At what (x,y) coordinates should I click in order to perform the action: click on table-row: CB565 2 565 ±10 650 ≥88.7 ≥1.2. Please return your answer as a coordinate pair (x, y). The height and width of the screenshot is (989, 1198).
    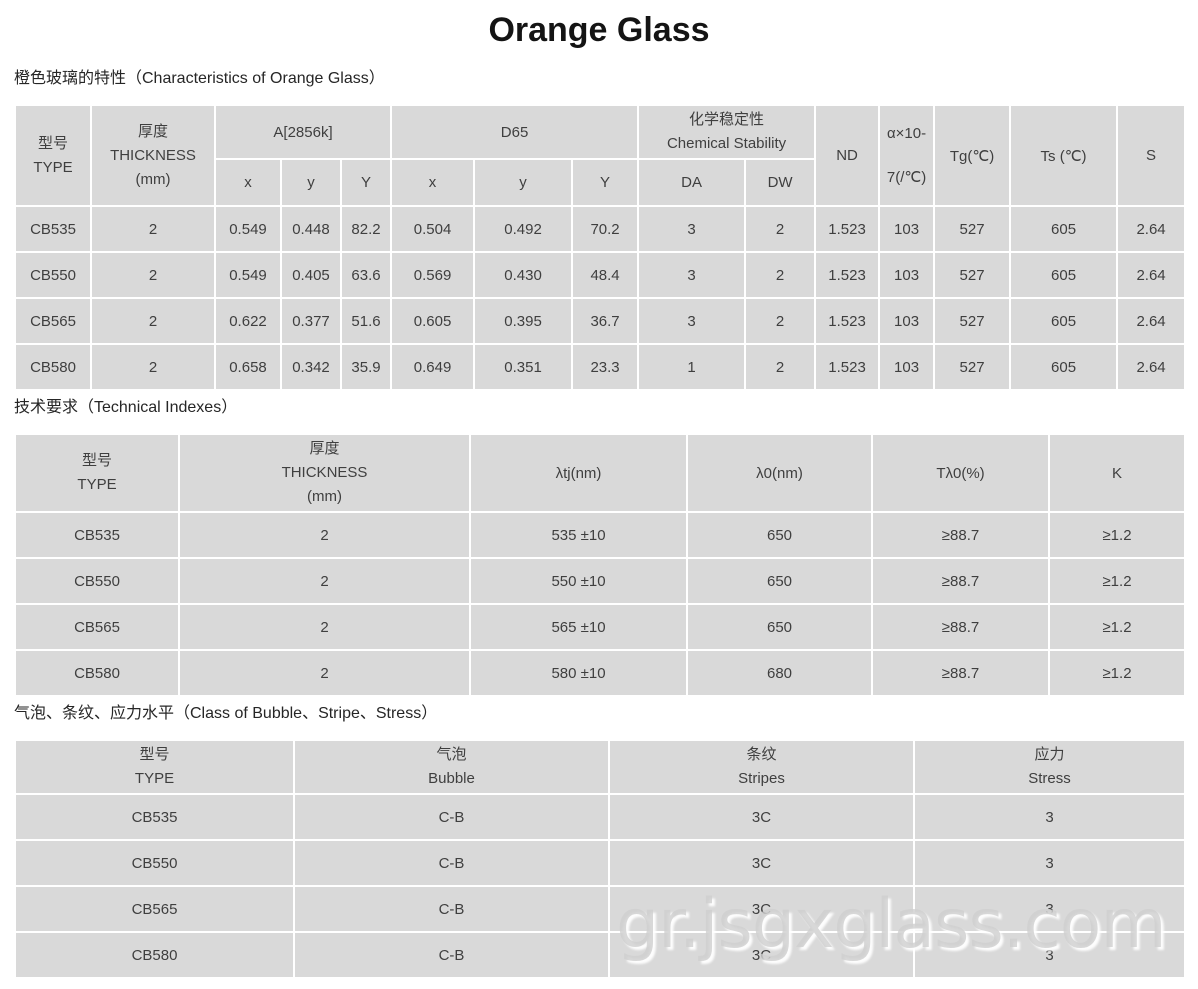
    Looking at the image, I should click on (600, 627).